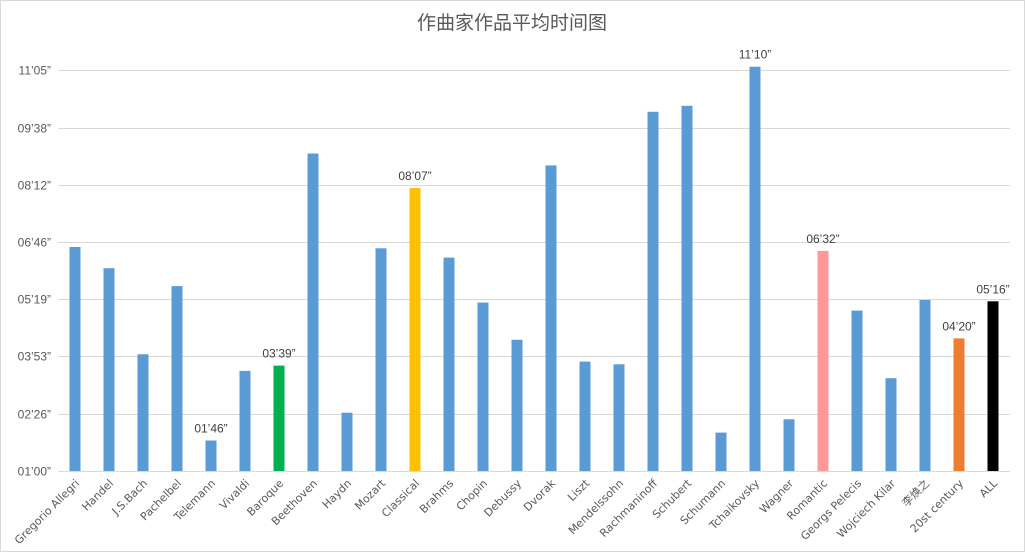  What do you see at coordinates (400, 498) in the screenshot?
I see `x-tick-label: Classical` at bounding box center [400, 498].